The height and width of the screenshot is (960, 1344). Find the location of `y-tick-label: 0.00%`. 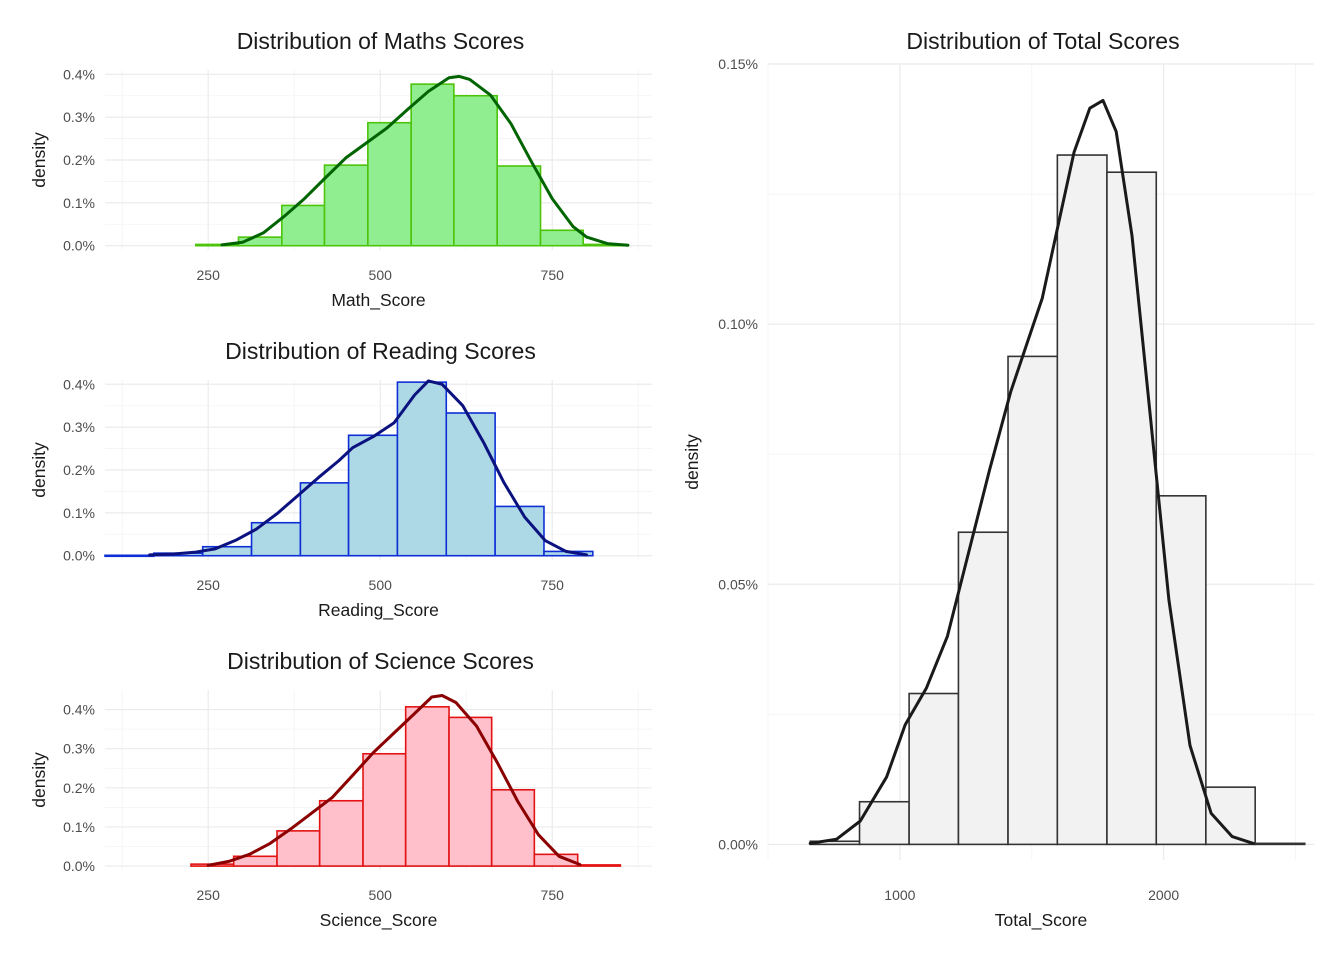

y-tick-label: 0.00% is located at coordinates (738, 844).